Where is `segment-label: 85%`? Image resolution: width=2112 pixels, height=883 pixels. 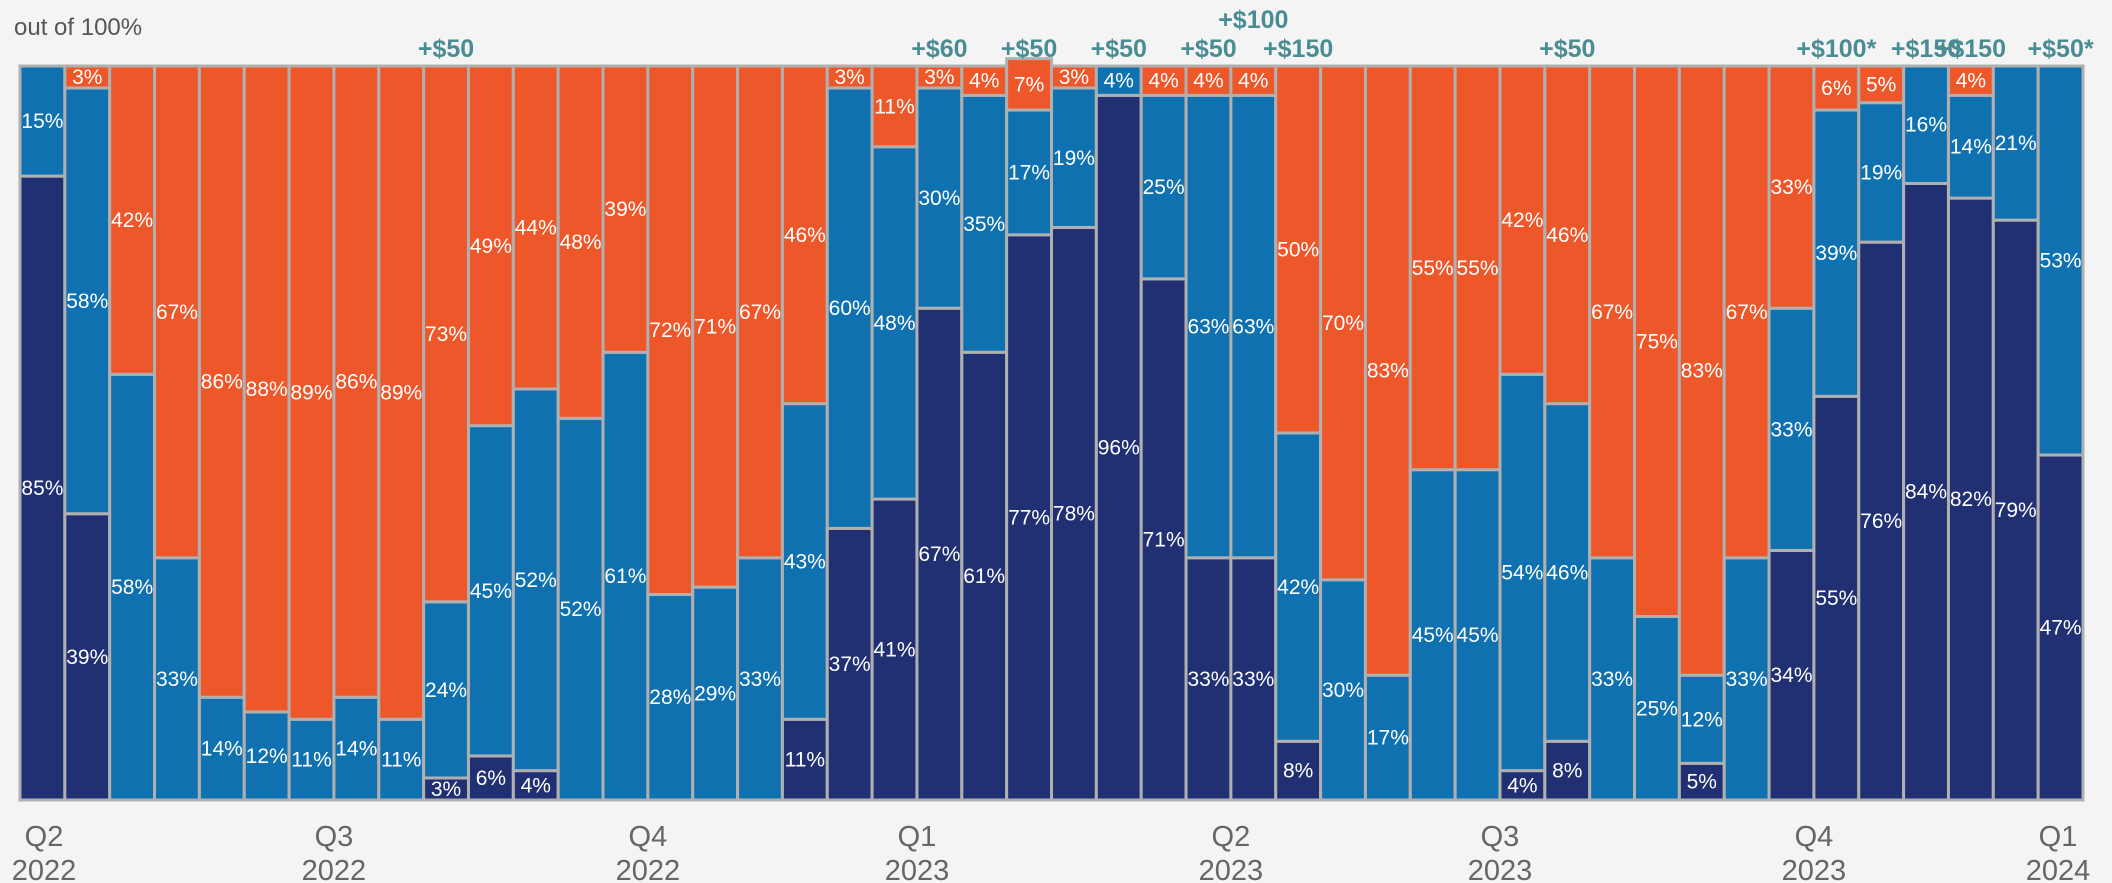 segment-label: 85% is located at coordinates (42, 488).